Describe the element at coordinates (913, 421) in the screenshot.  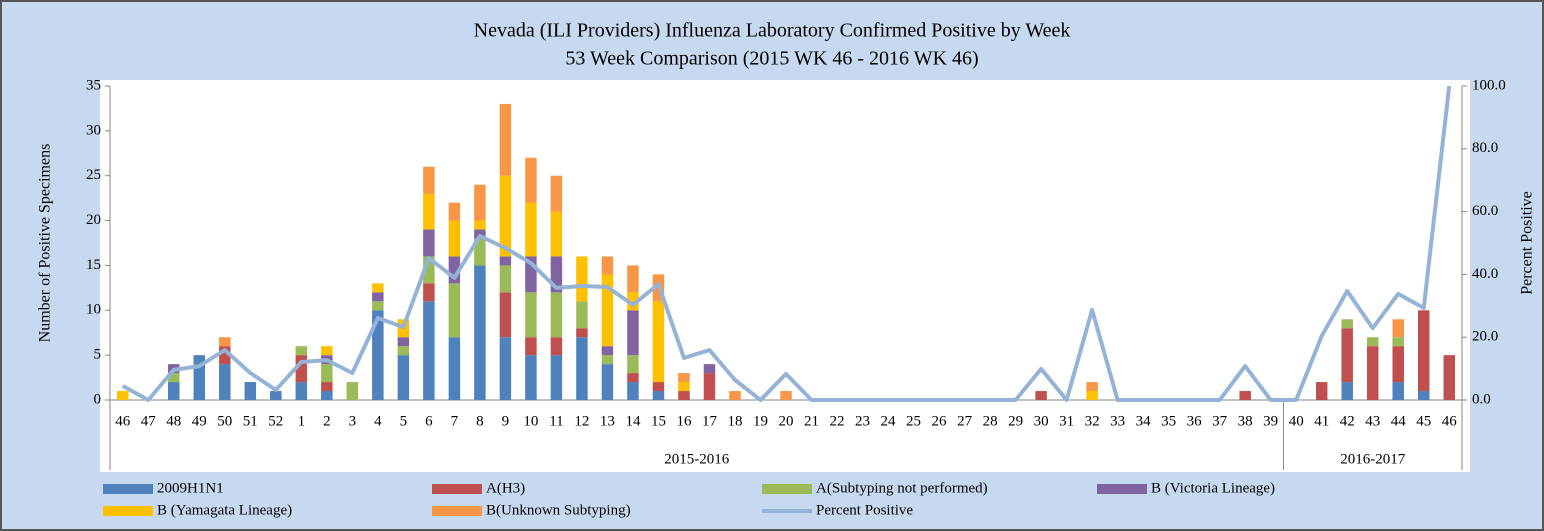
I see `x-tick-label: 25` at that location.